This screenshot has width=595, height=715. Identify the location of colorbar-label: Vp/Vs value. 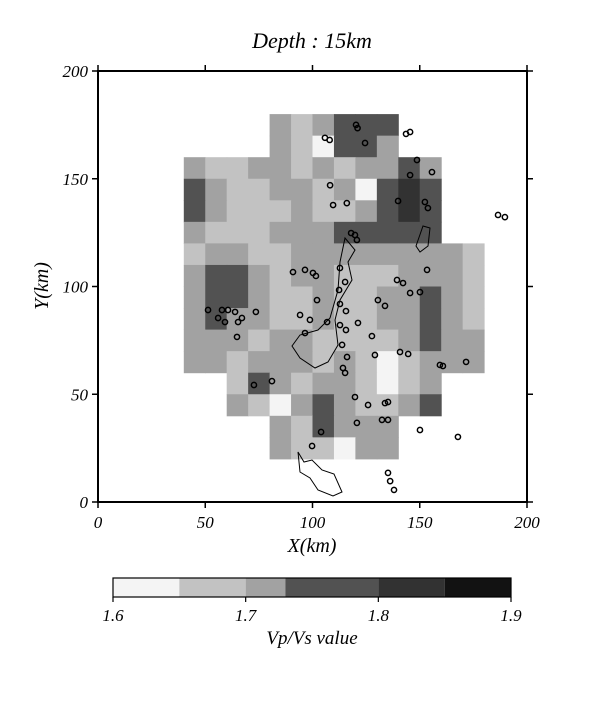
(311, 638).